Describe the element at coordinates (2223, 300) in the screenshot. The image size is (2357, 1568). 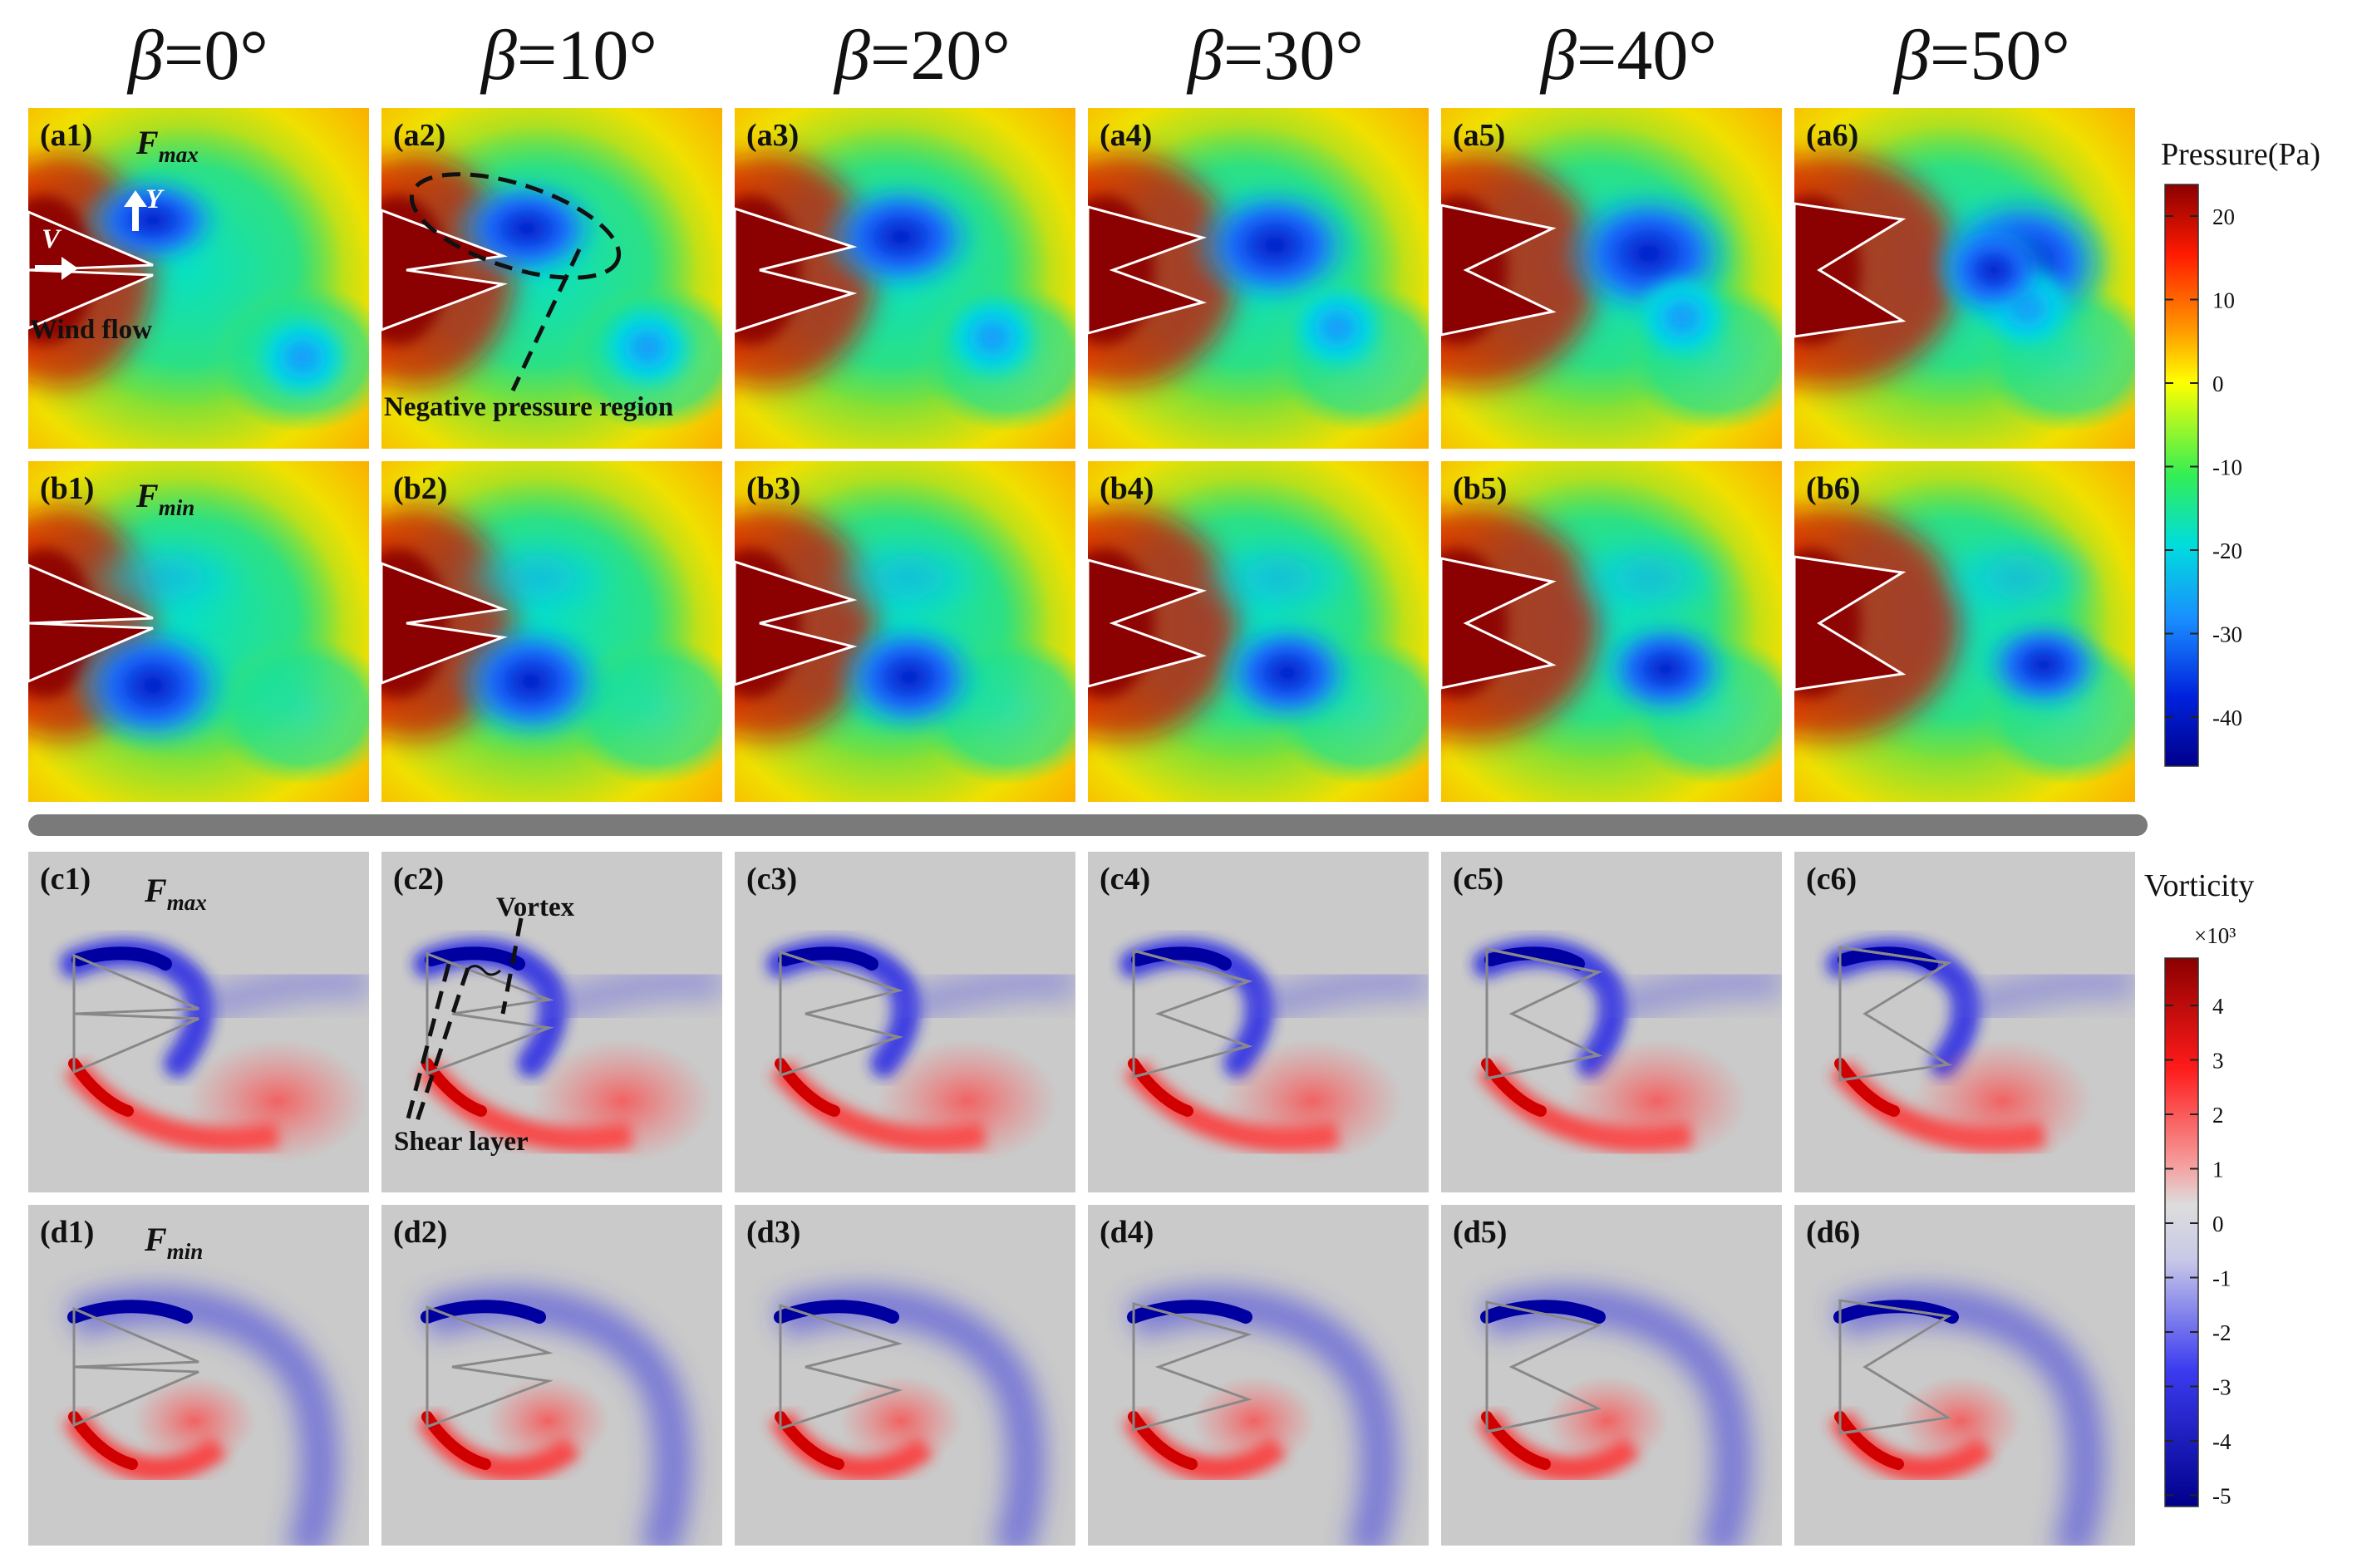
I see `pressure-tick-label: 10` at that location.